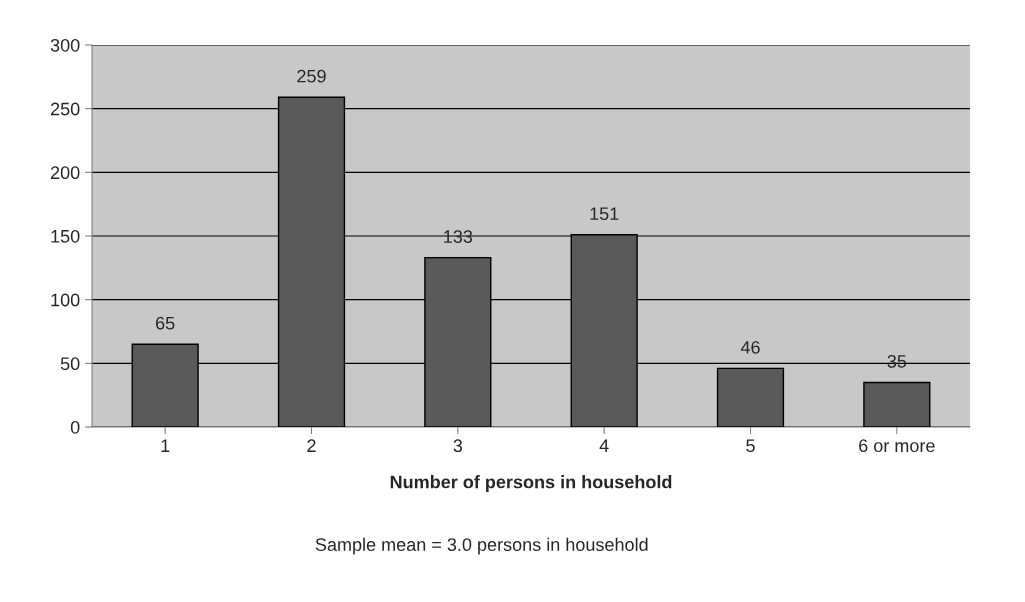 Image resolution: width=1025 pixels, height=602 pixels. What do you see at coordinates (311, 76) in the screenshot?
I see `data-label: 259` at bounding box center [311, 76].